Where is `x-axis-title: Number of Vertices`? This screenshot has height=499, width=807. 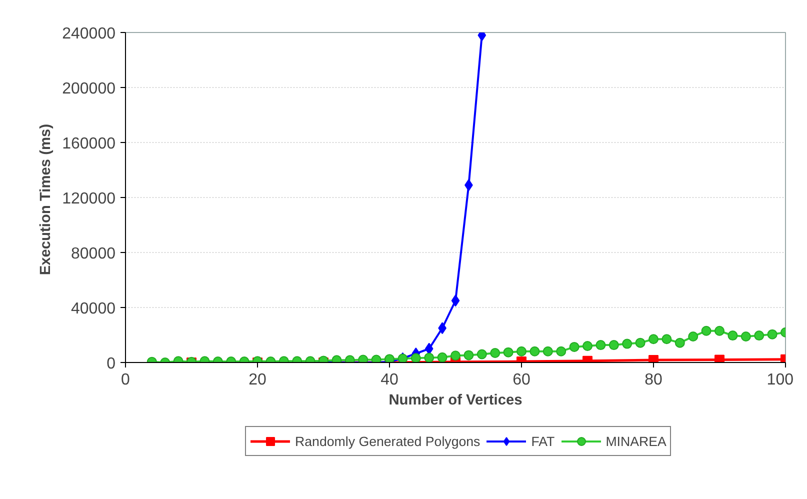
x-axis-title: Number of Vertices is located at coordinates (455, 400).